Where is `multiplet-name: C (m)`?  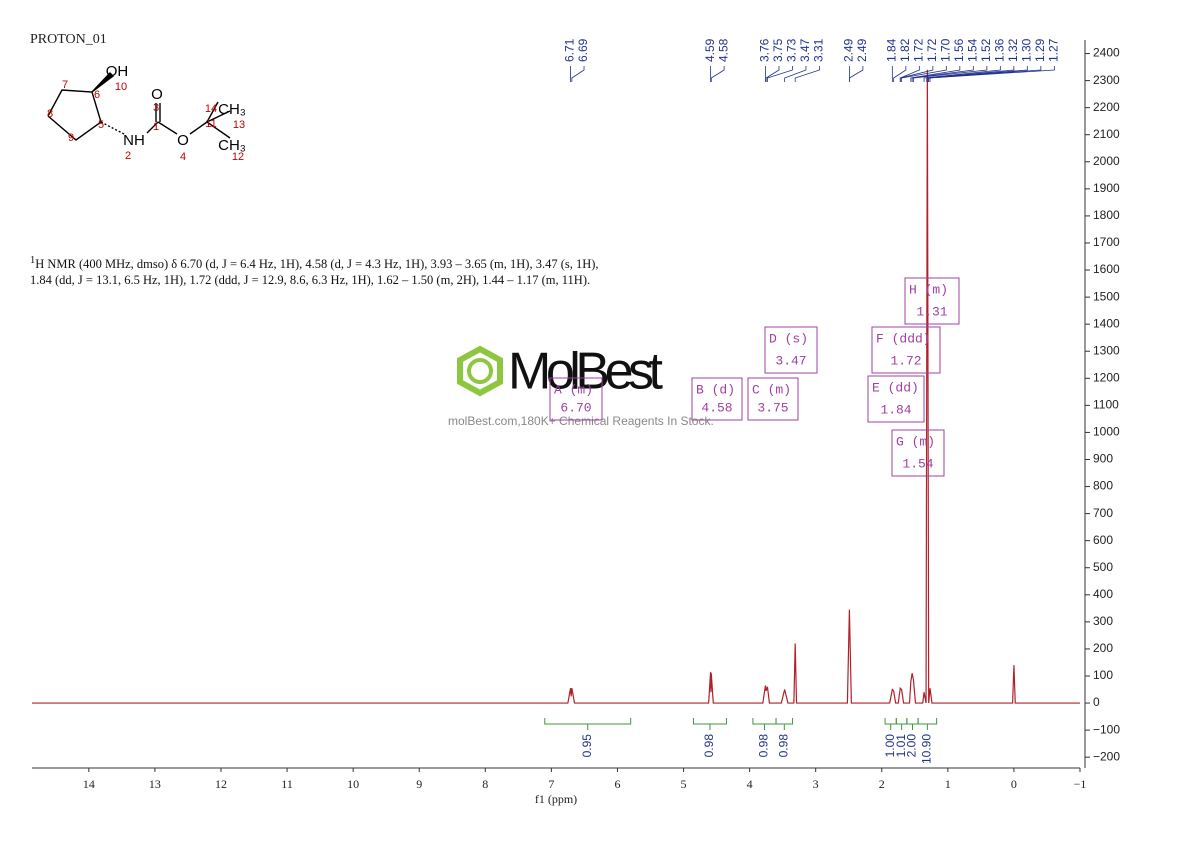
multiplet-name: C (m) is located at coordinates (771, 389).